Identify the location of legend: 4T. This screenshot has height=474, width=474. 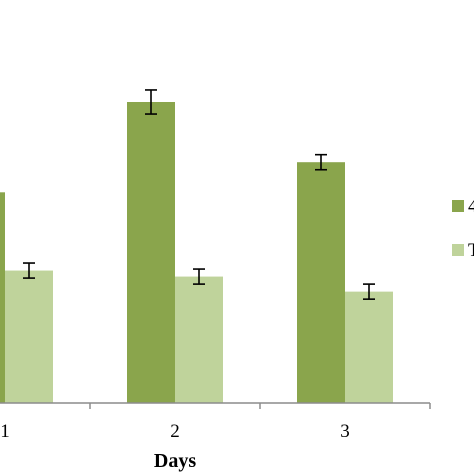
(463, 228).